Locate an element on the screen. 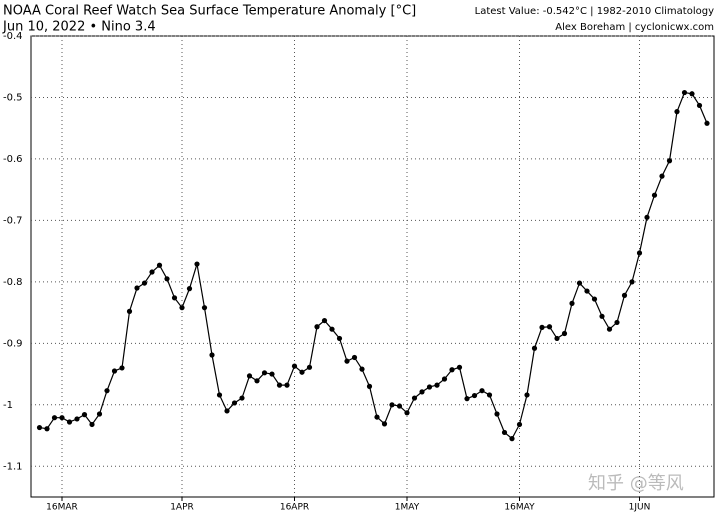 The height and width of the screenshot is (514, 720). x-tick-label: 16MAY is located at coordinates (519, 508).